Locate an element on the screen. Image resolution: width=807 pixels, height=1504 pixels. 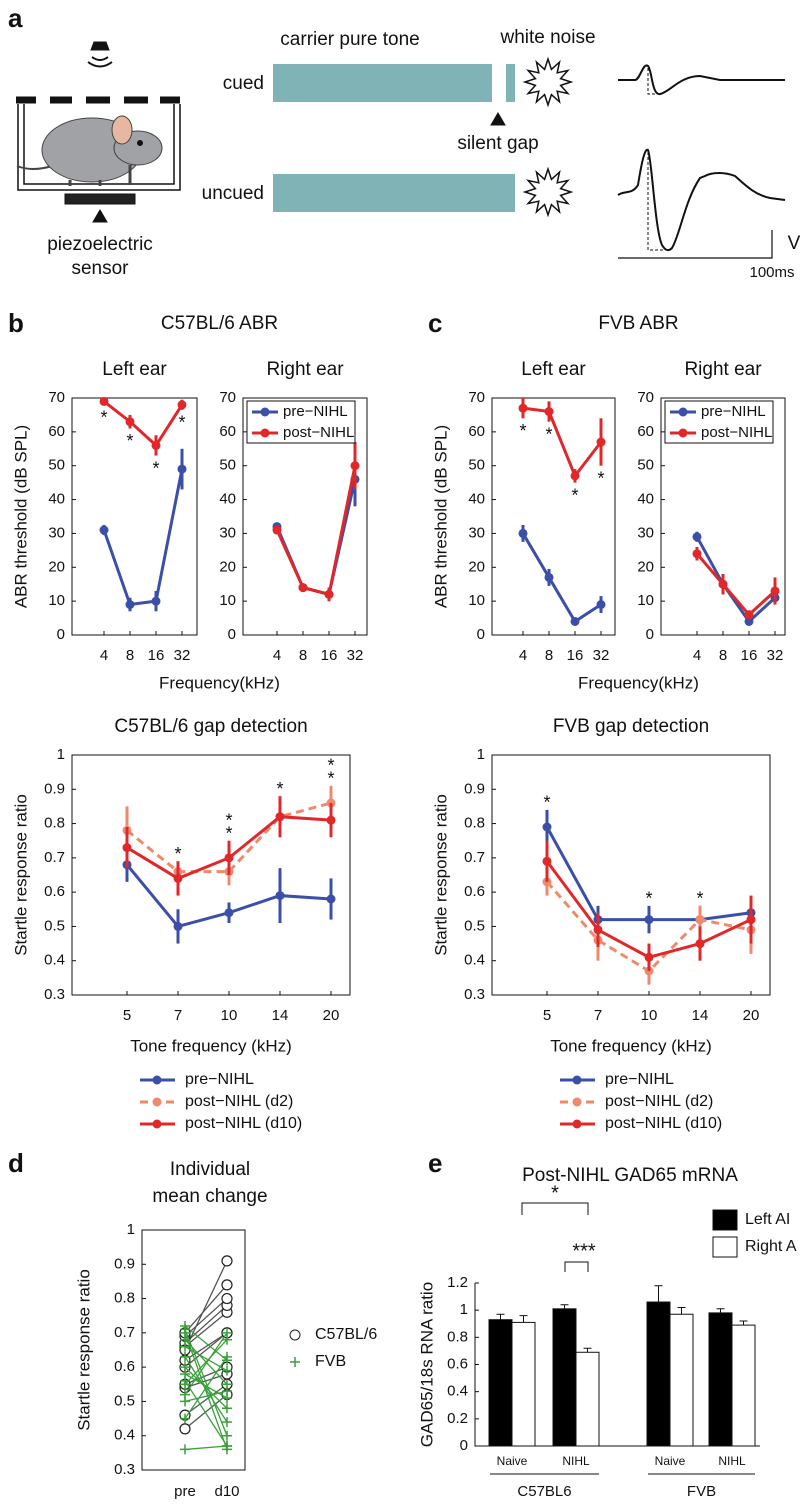
speaker is located at coordinates (100, 46).